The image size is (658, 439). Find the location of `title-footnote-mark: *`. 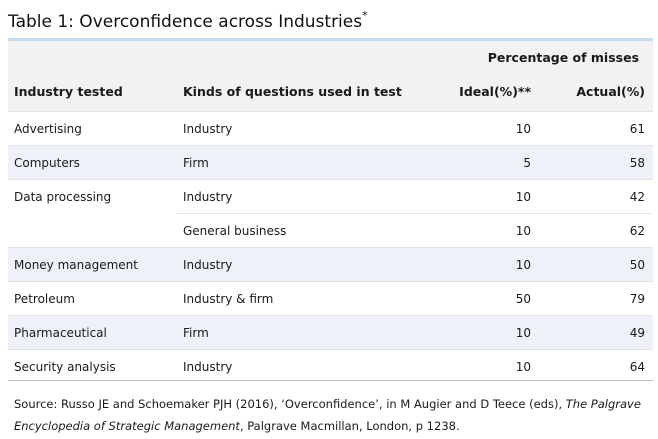

title-footnote-mark: * is located at coordinates (365, 15).